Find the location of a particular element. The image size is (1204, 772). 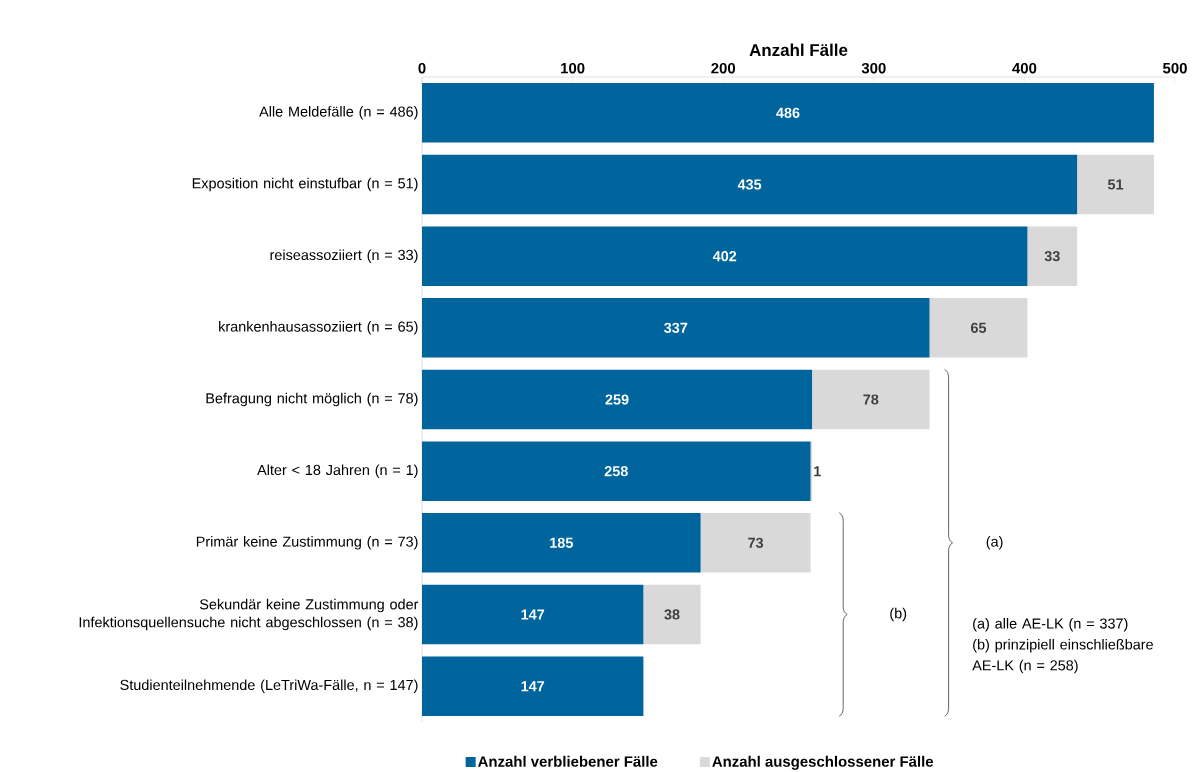

x-tick-label: 200 is located at coordinates (723, 68).